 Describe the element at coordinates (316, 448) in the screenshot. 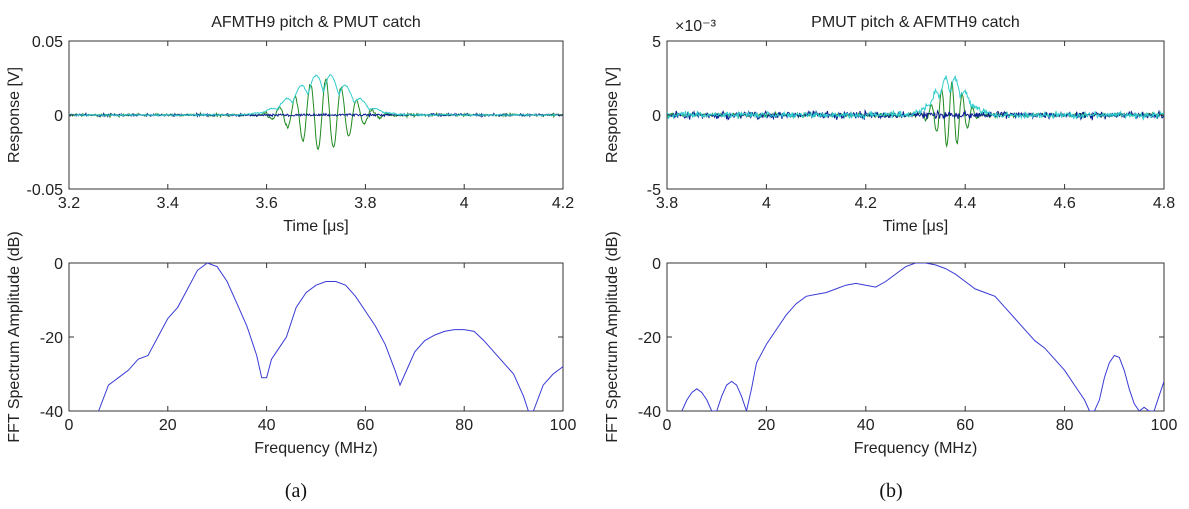

I see `chart-2-xlabel: Frequency (MHz)` at that location.